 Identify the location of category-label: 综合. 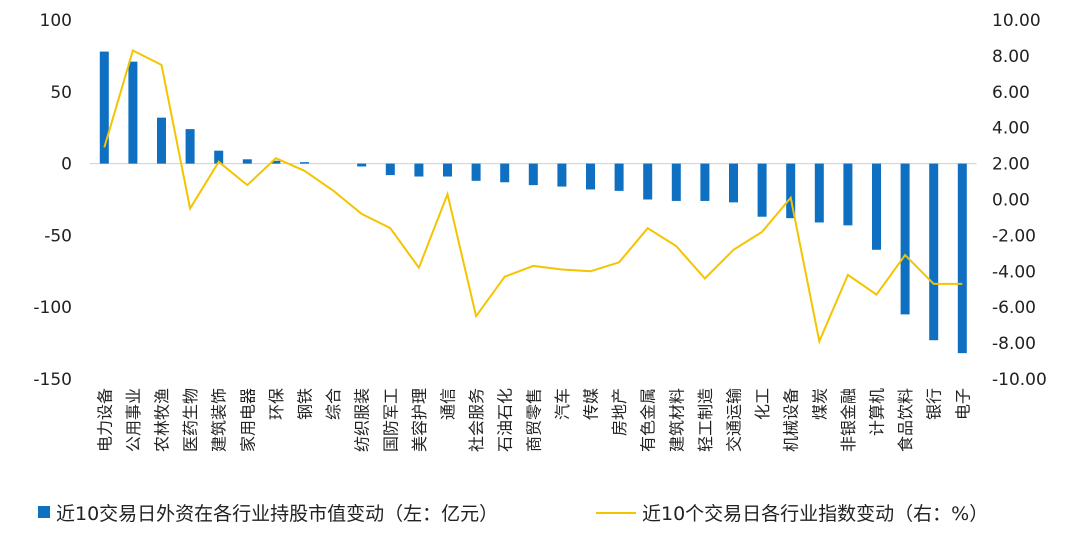
(333, 404).